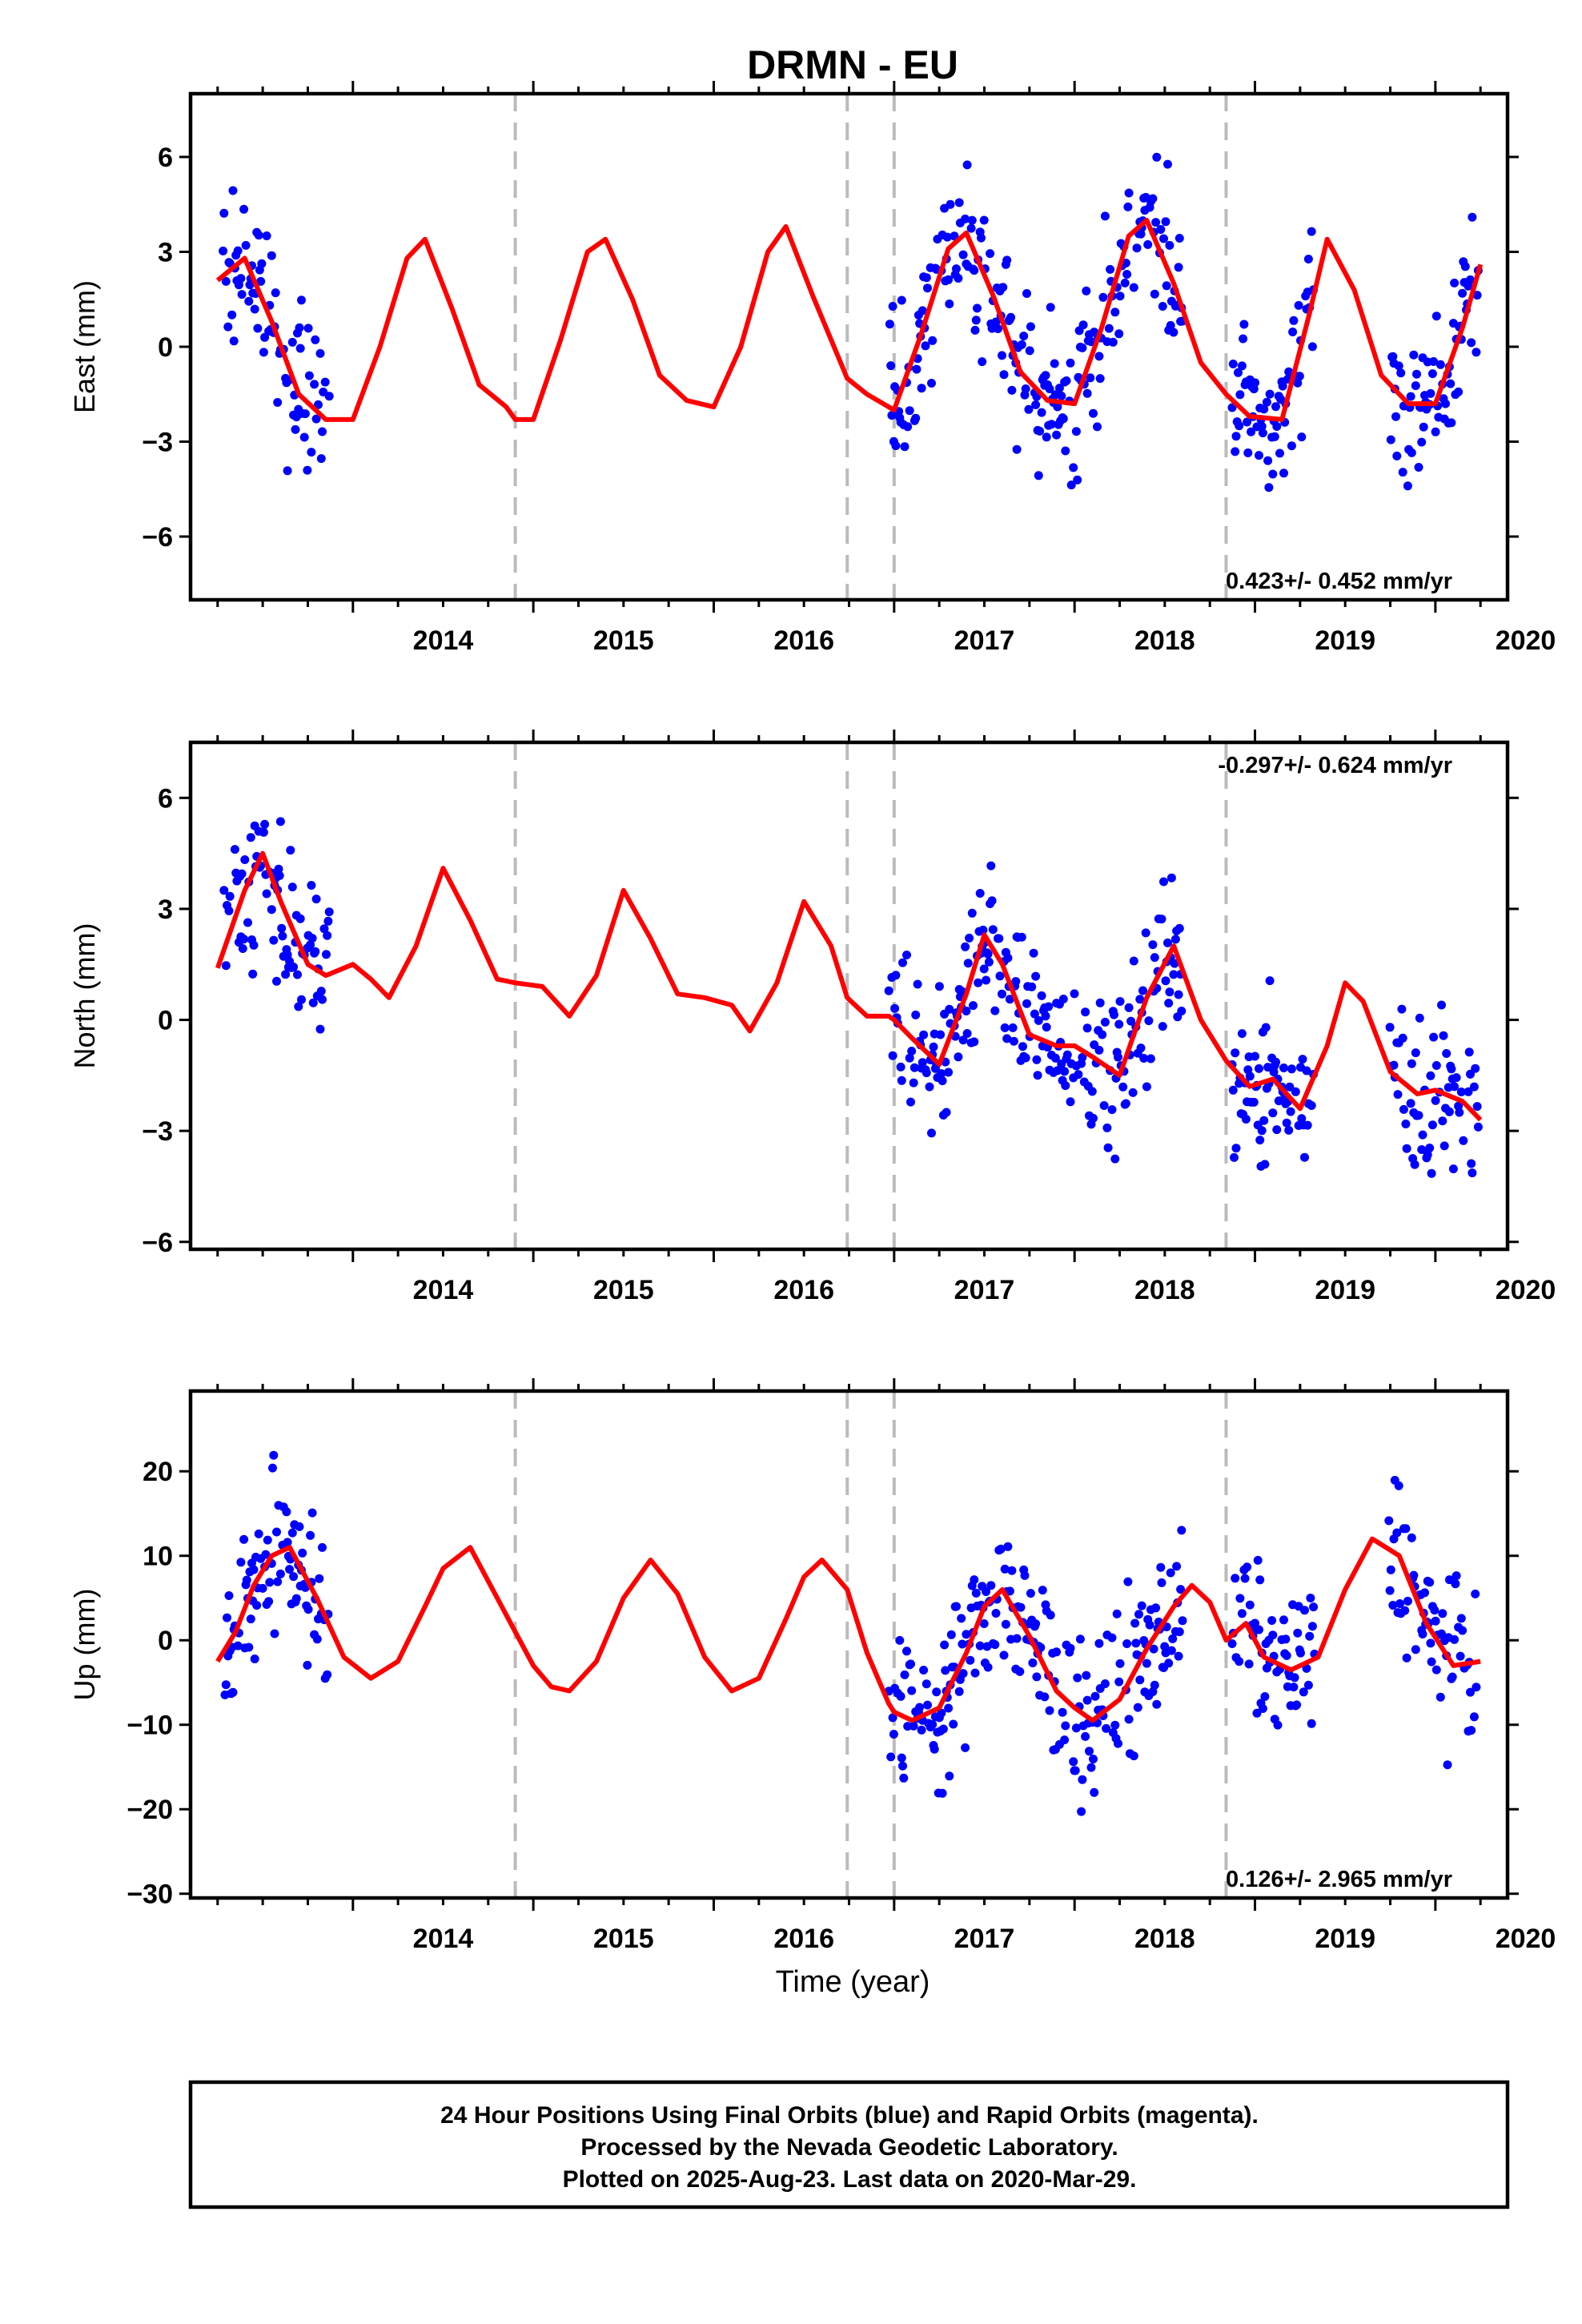 Image resolution: width=1582 pixels, height=2324 pixels. Describe the element at coordinates (848, 1629) in the screenshot. I see `up-model-curve` at that location.